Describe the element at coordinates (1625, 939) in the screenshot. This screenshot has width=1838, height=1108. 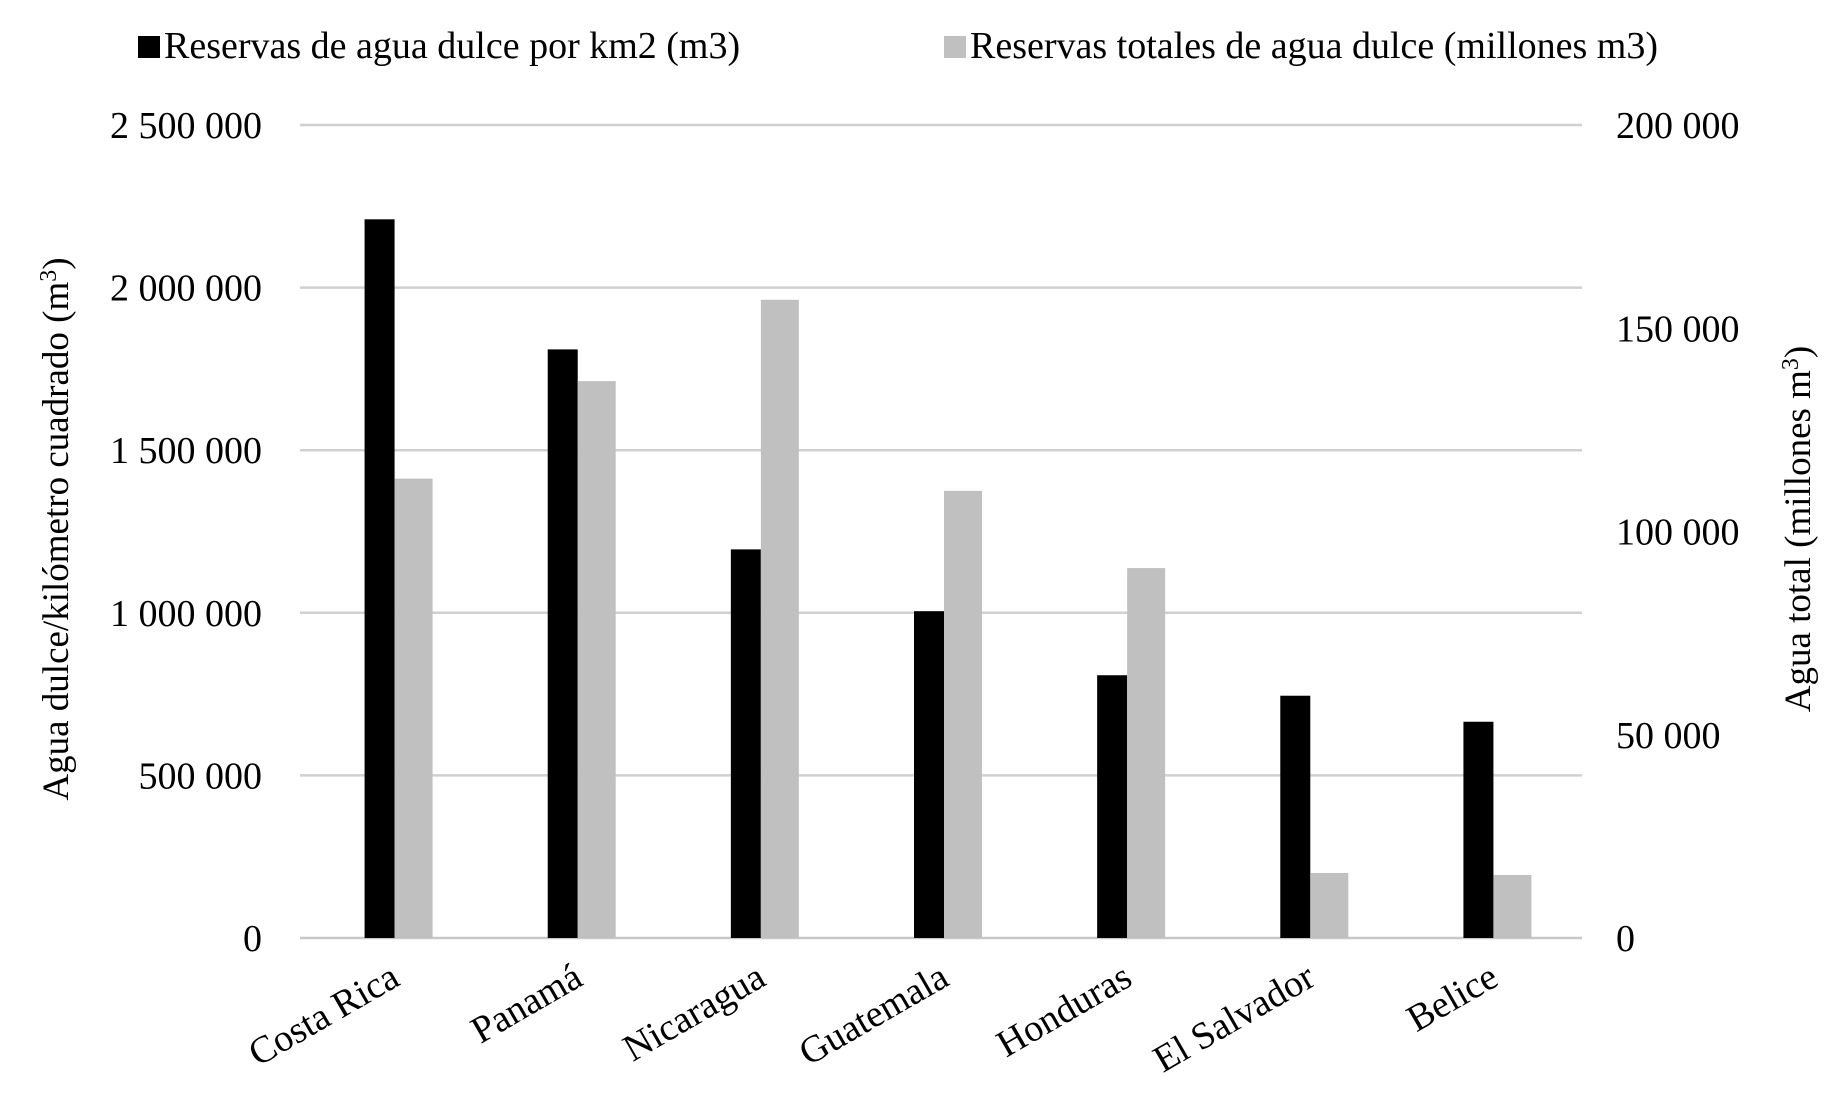
I see `right-tick-label: 0` at that location.